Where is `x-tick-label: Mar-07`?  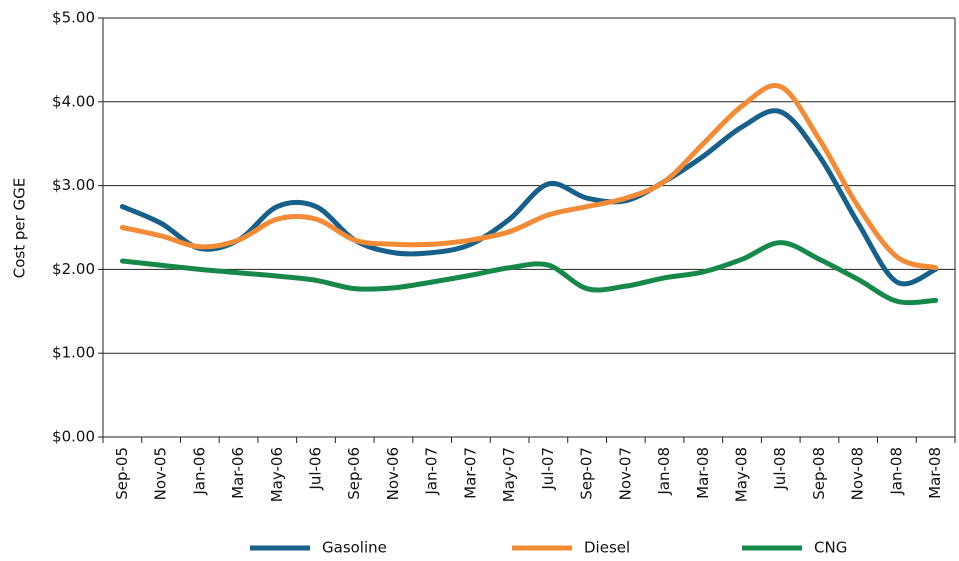
x-tick-label: Mar-07 is located at coordinates (470, 473).